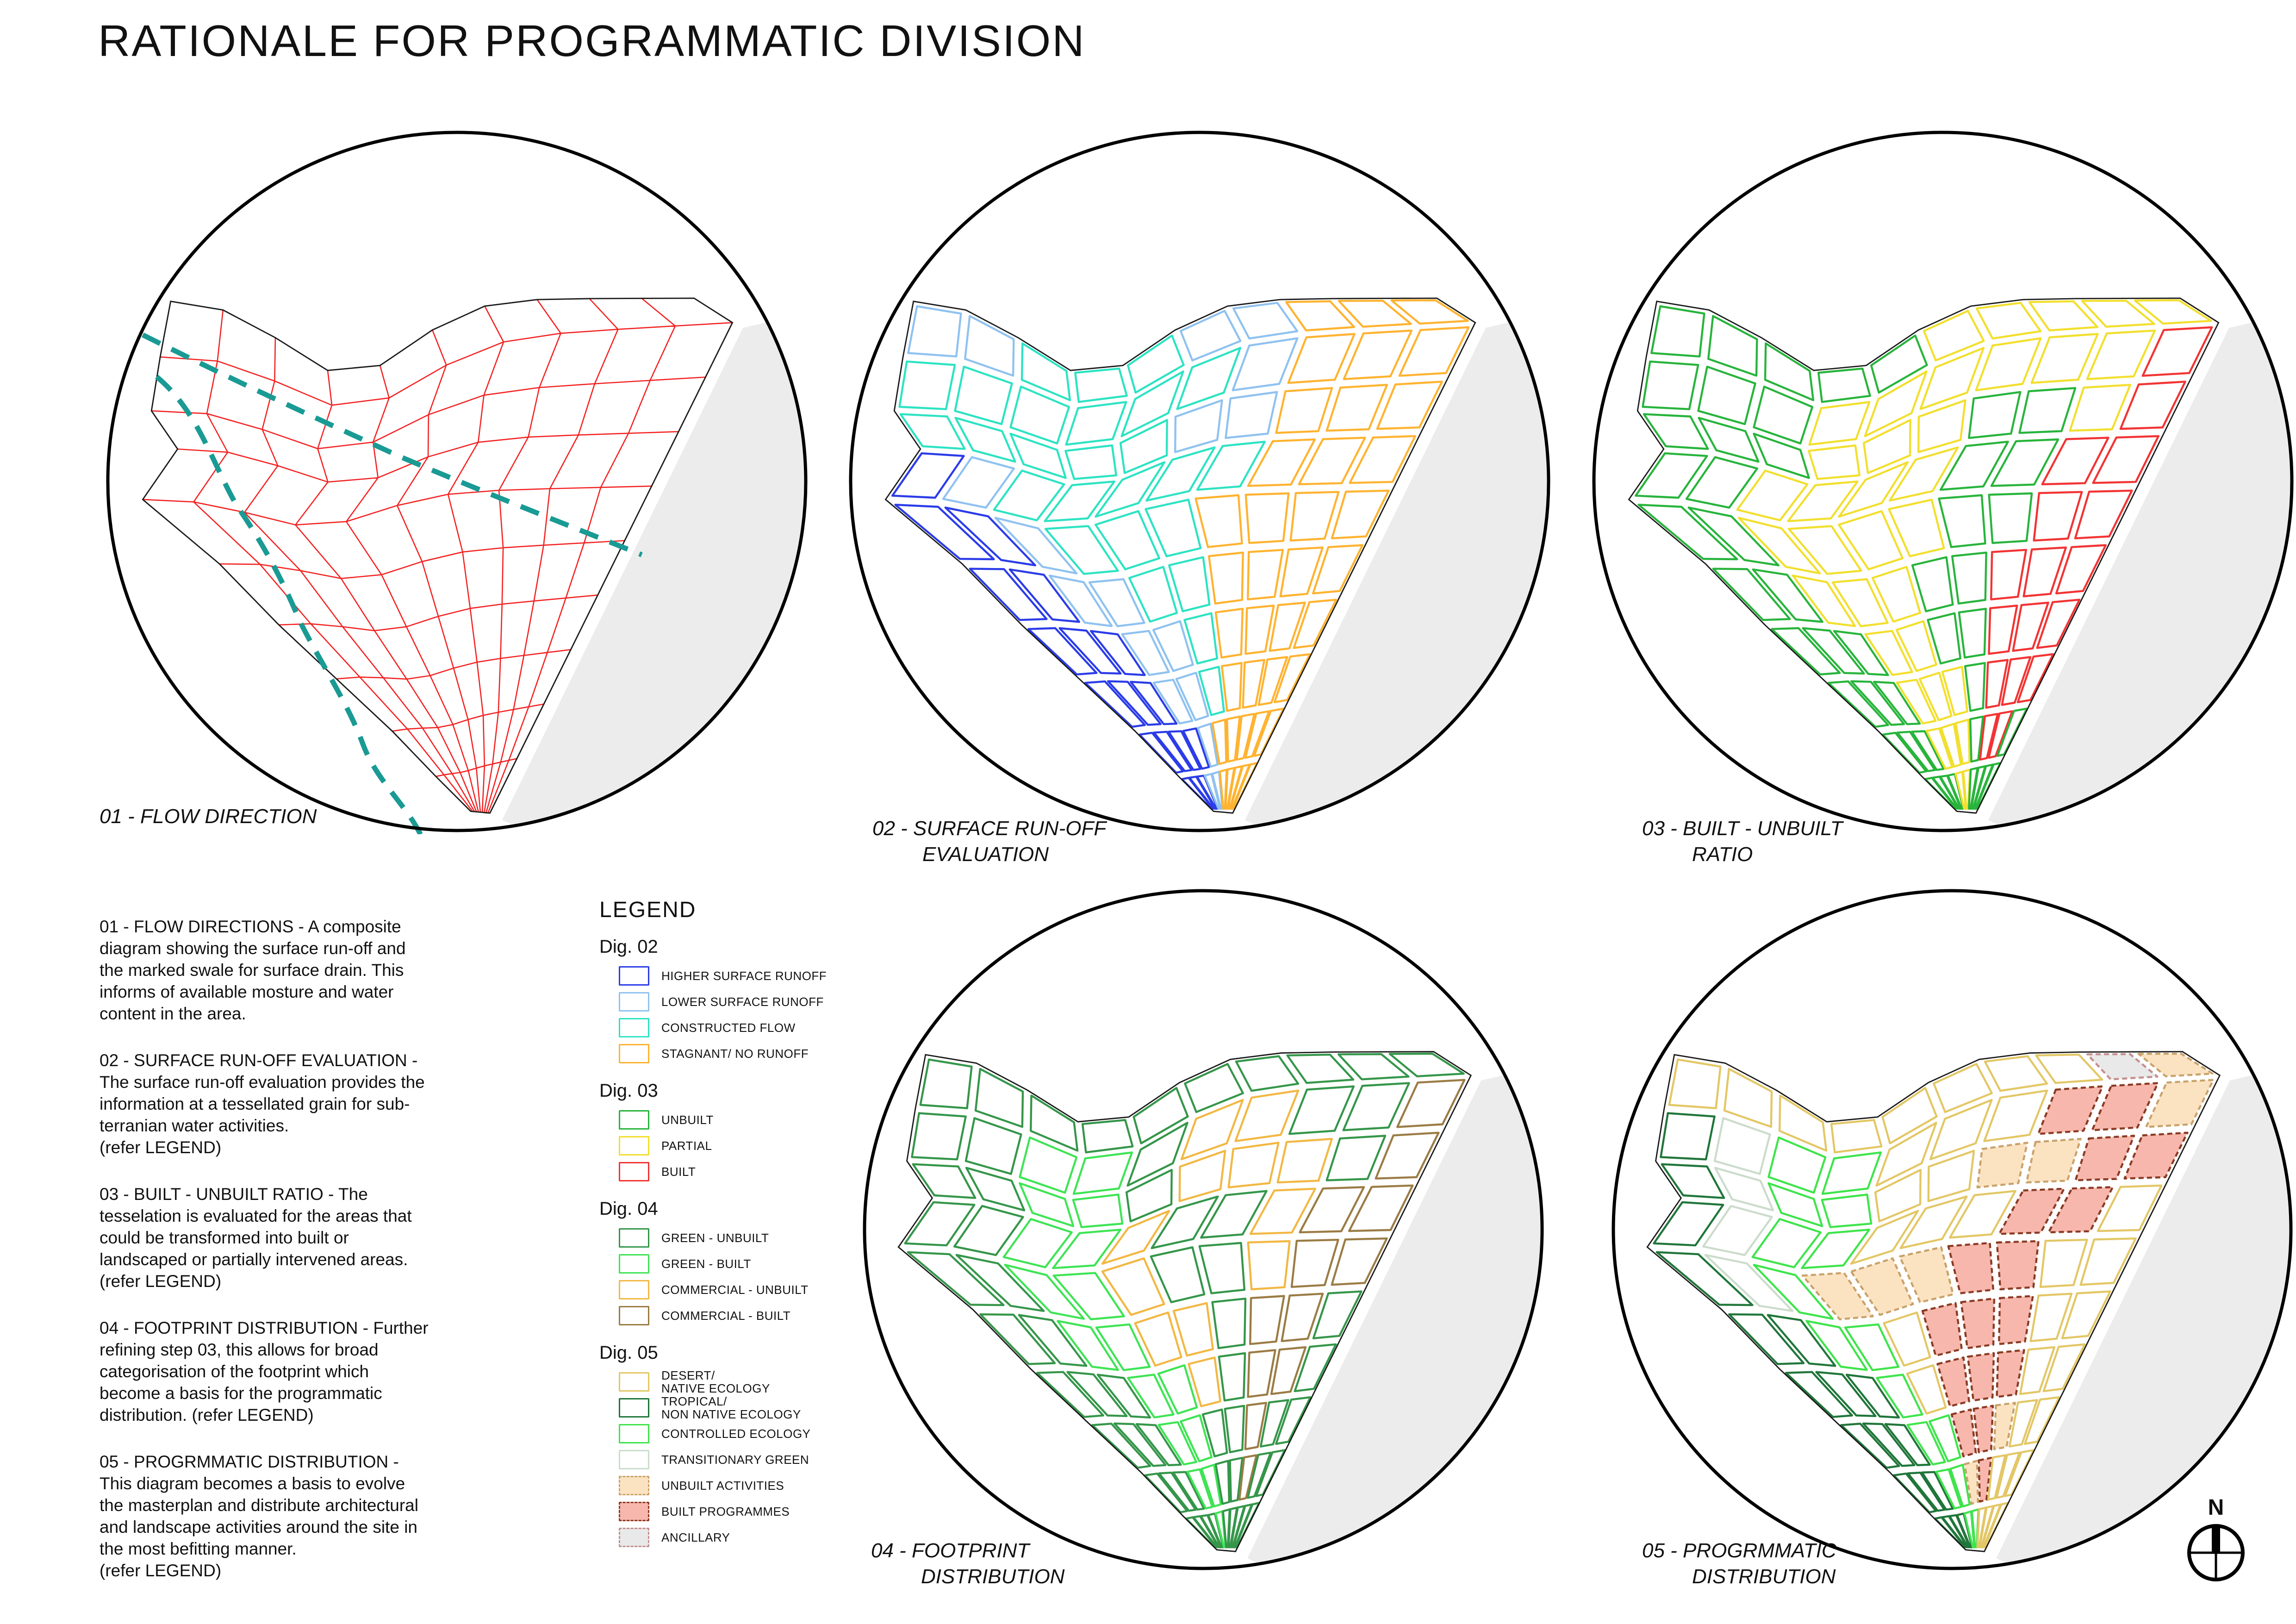 This screenshot has width=2296, height=1624. What do you see at coordinates (752, 1264) in the screenshot?
I see `legend-item: GREEN - BUILT` at bounding box center [752, 1264].